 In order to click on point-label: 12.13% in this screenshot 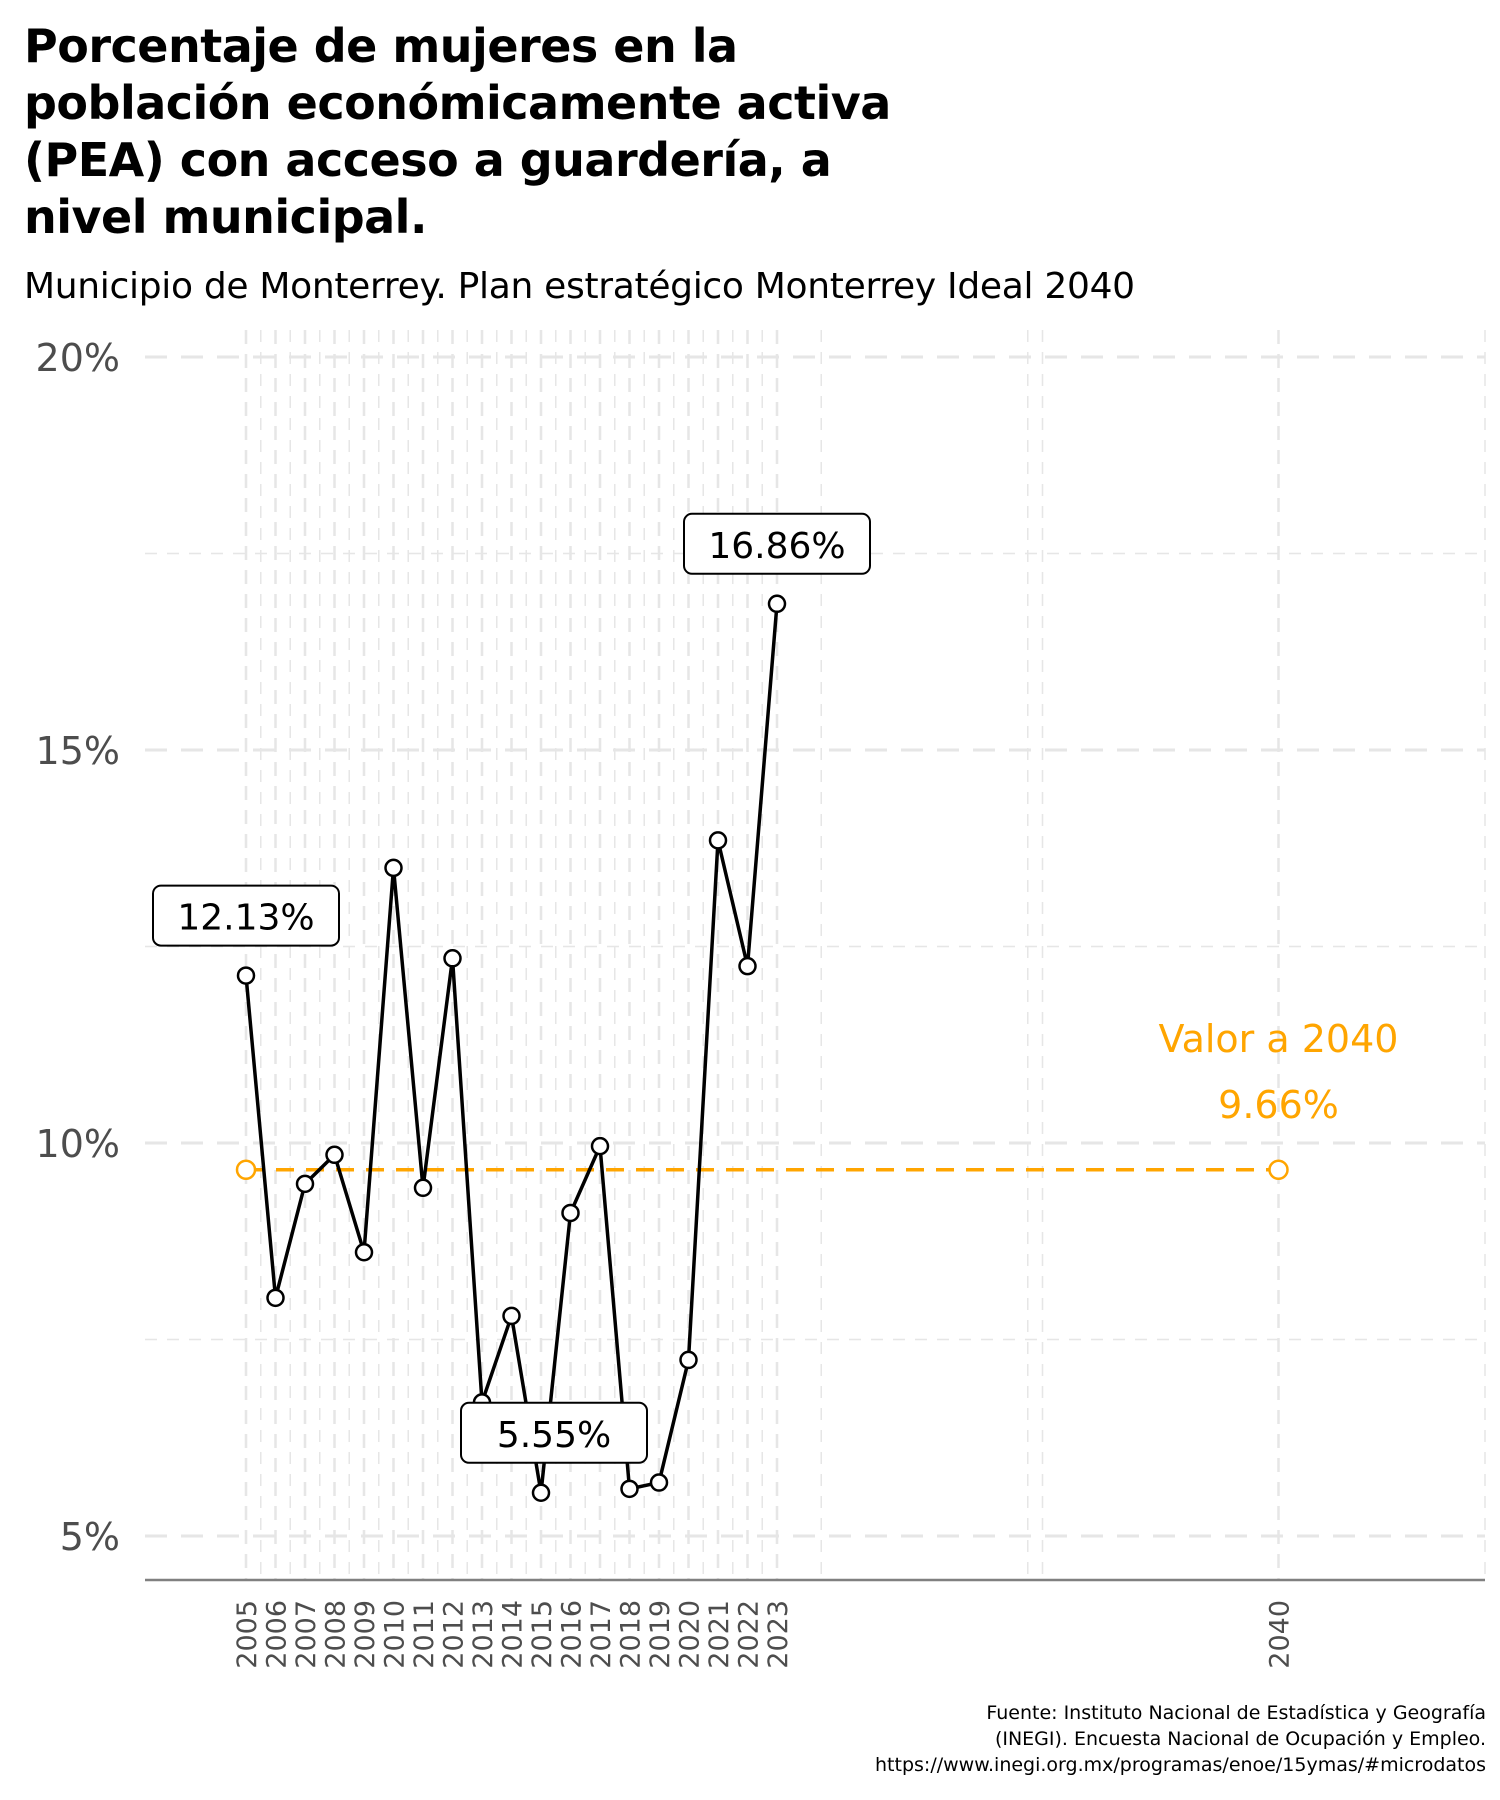, I will do `click(245, 918)`.